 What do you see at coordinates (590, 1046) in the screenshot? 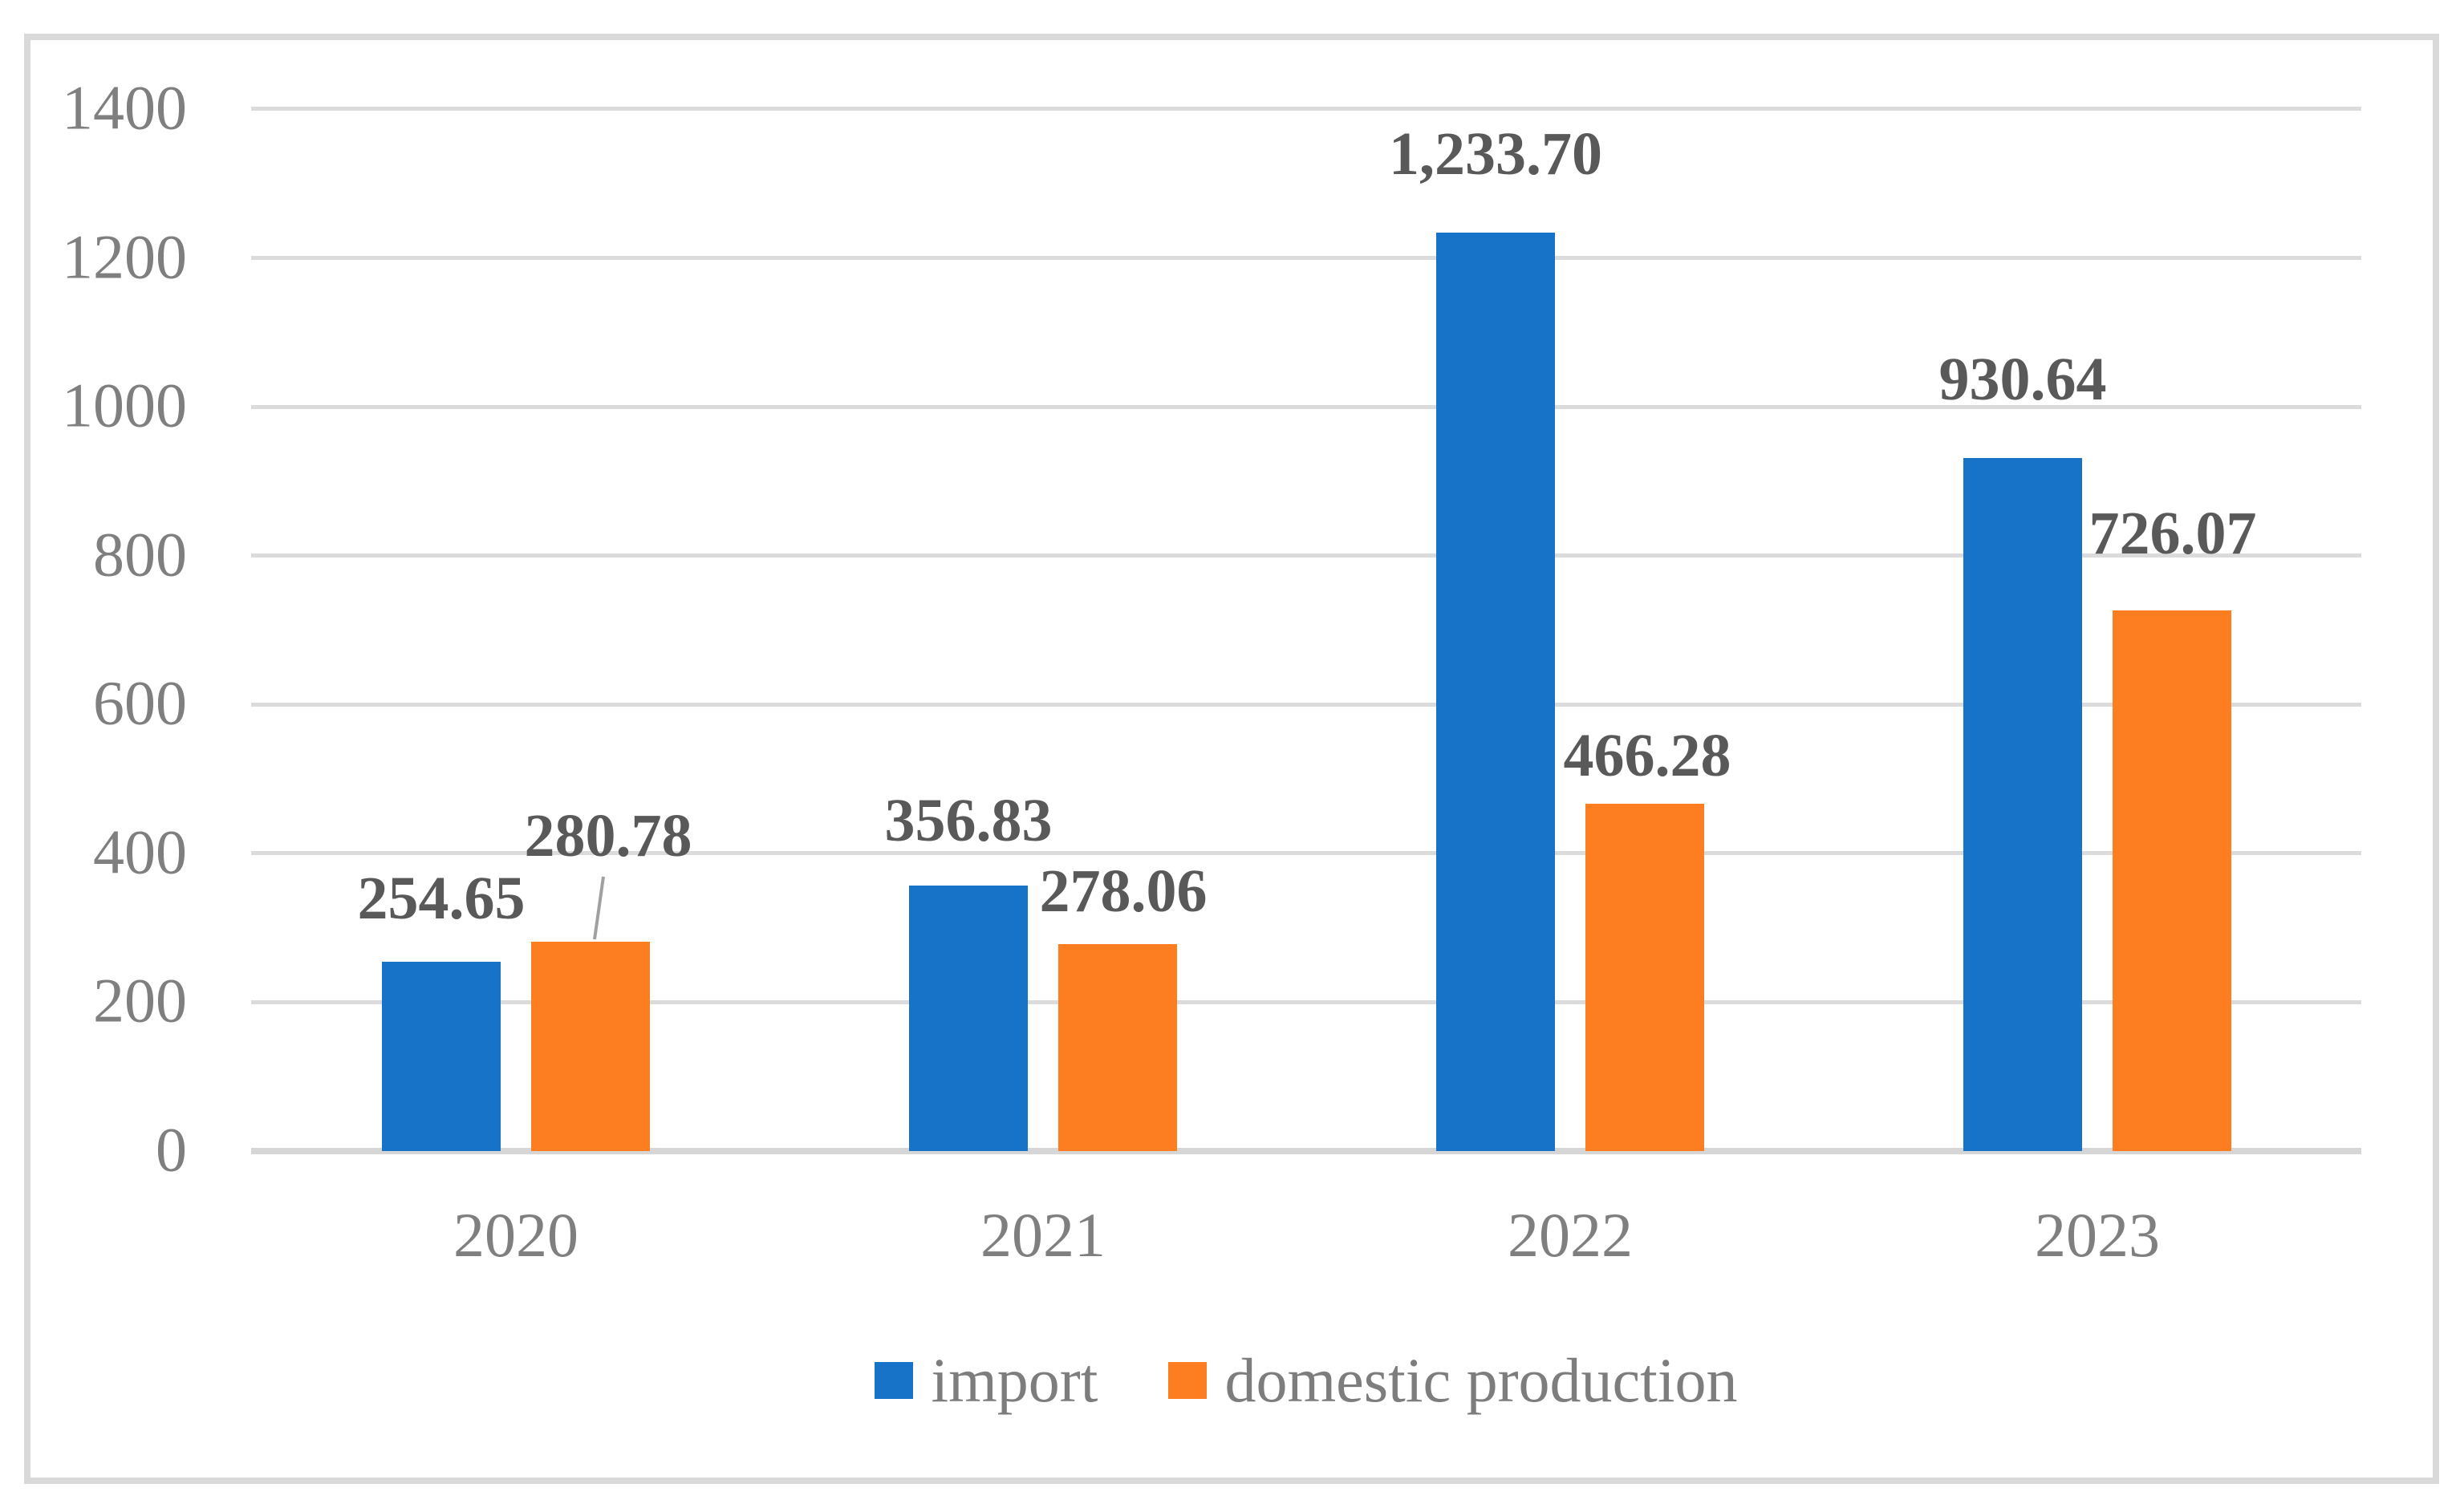
I see `bar-domestic-production-2020` at bounding box center [590, 1046].